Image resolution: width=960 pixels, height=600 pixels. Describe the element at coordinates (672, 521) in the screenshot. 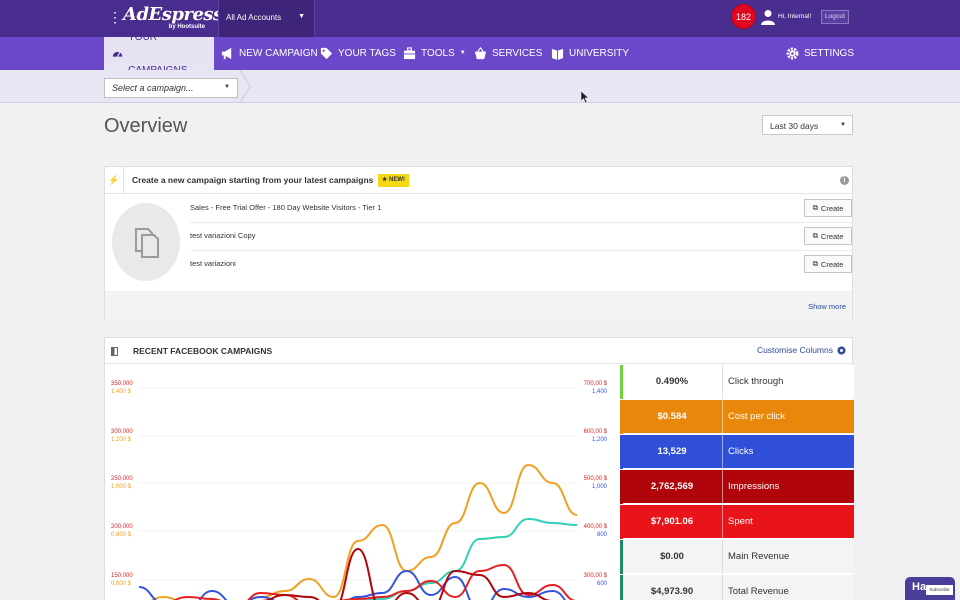

I see `metric-value: $7,901.06` at that location.